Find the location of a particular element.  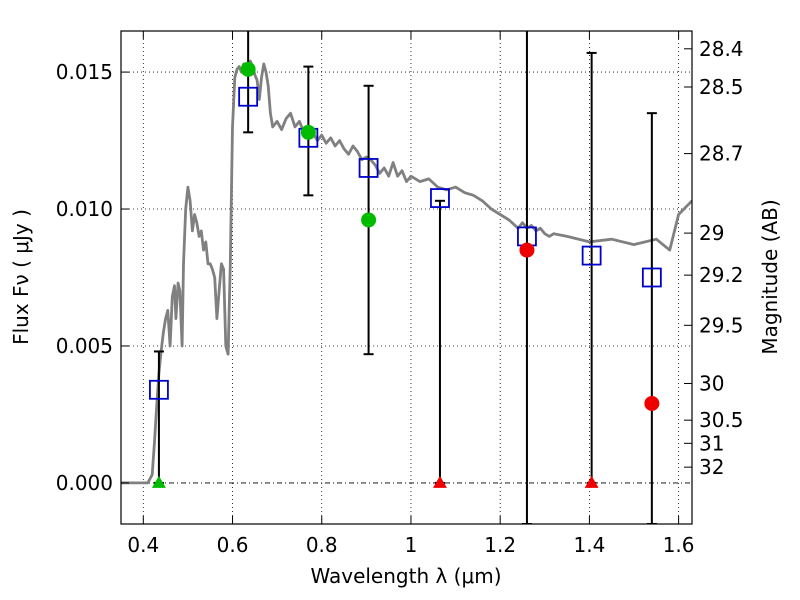

x-tick-label: 0.8 is located at coordinates (322, 545).